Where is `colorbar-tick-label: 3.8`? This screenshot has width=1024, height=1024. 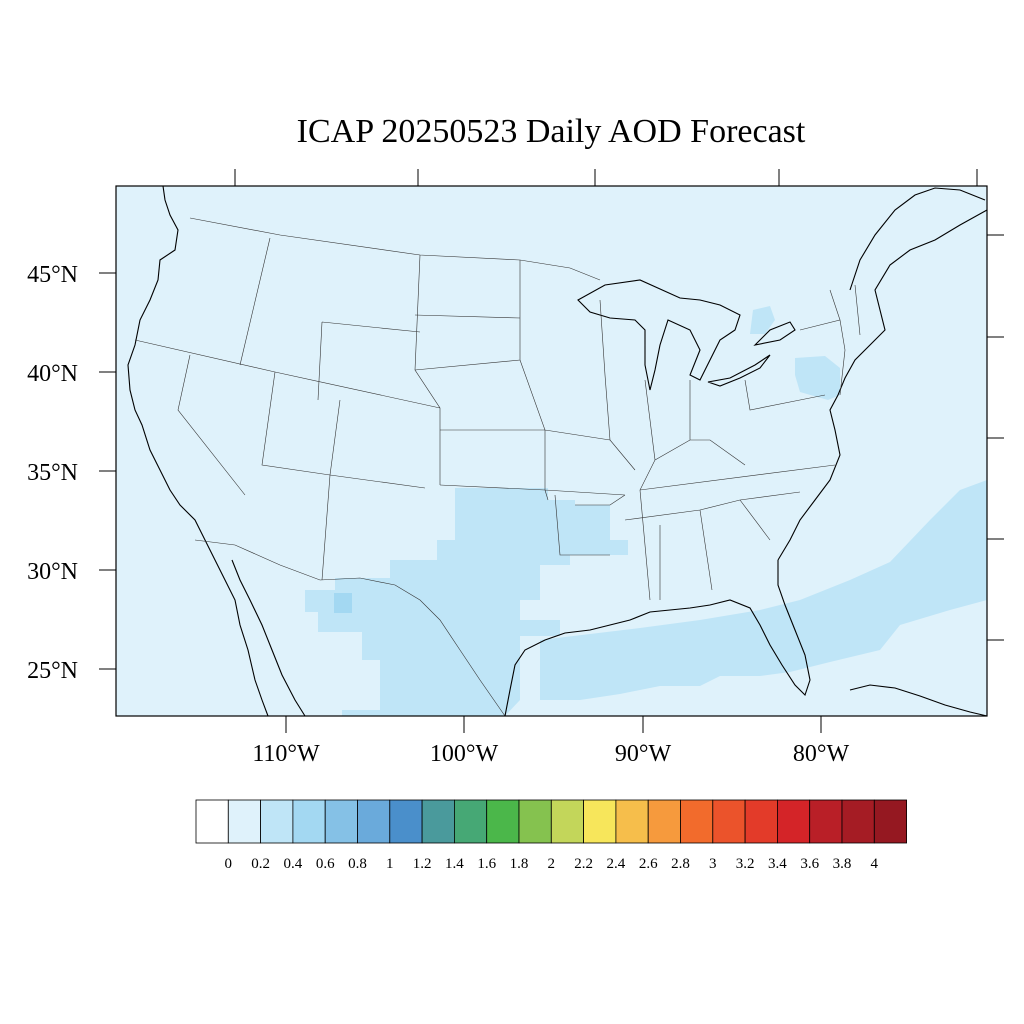 colorbar-tick-label: 3.8 is located at coordinates (842, 864).